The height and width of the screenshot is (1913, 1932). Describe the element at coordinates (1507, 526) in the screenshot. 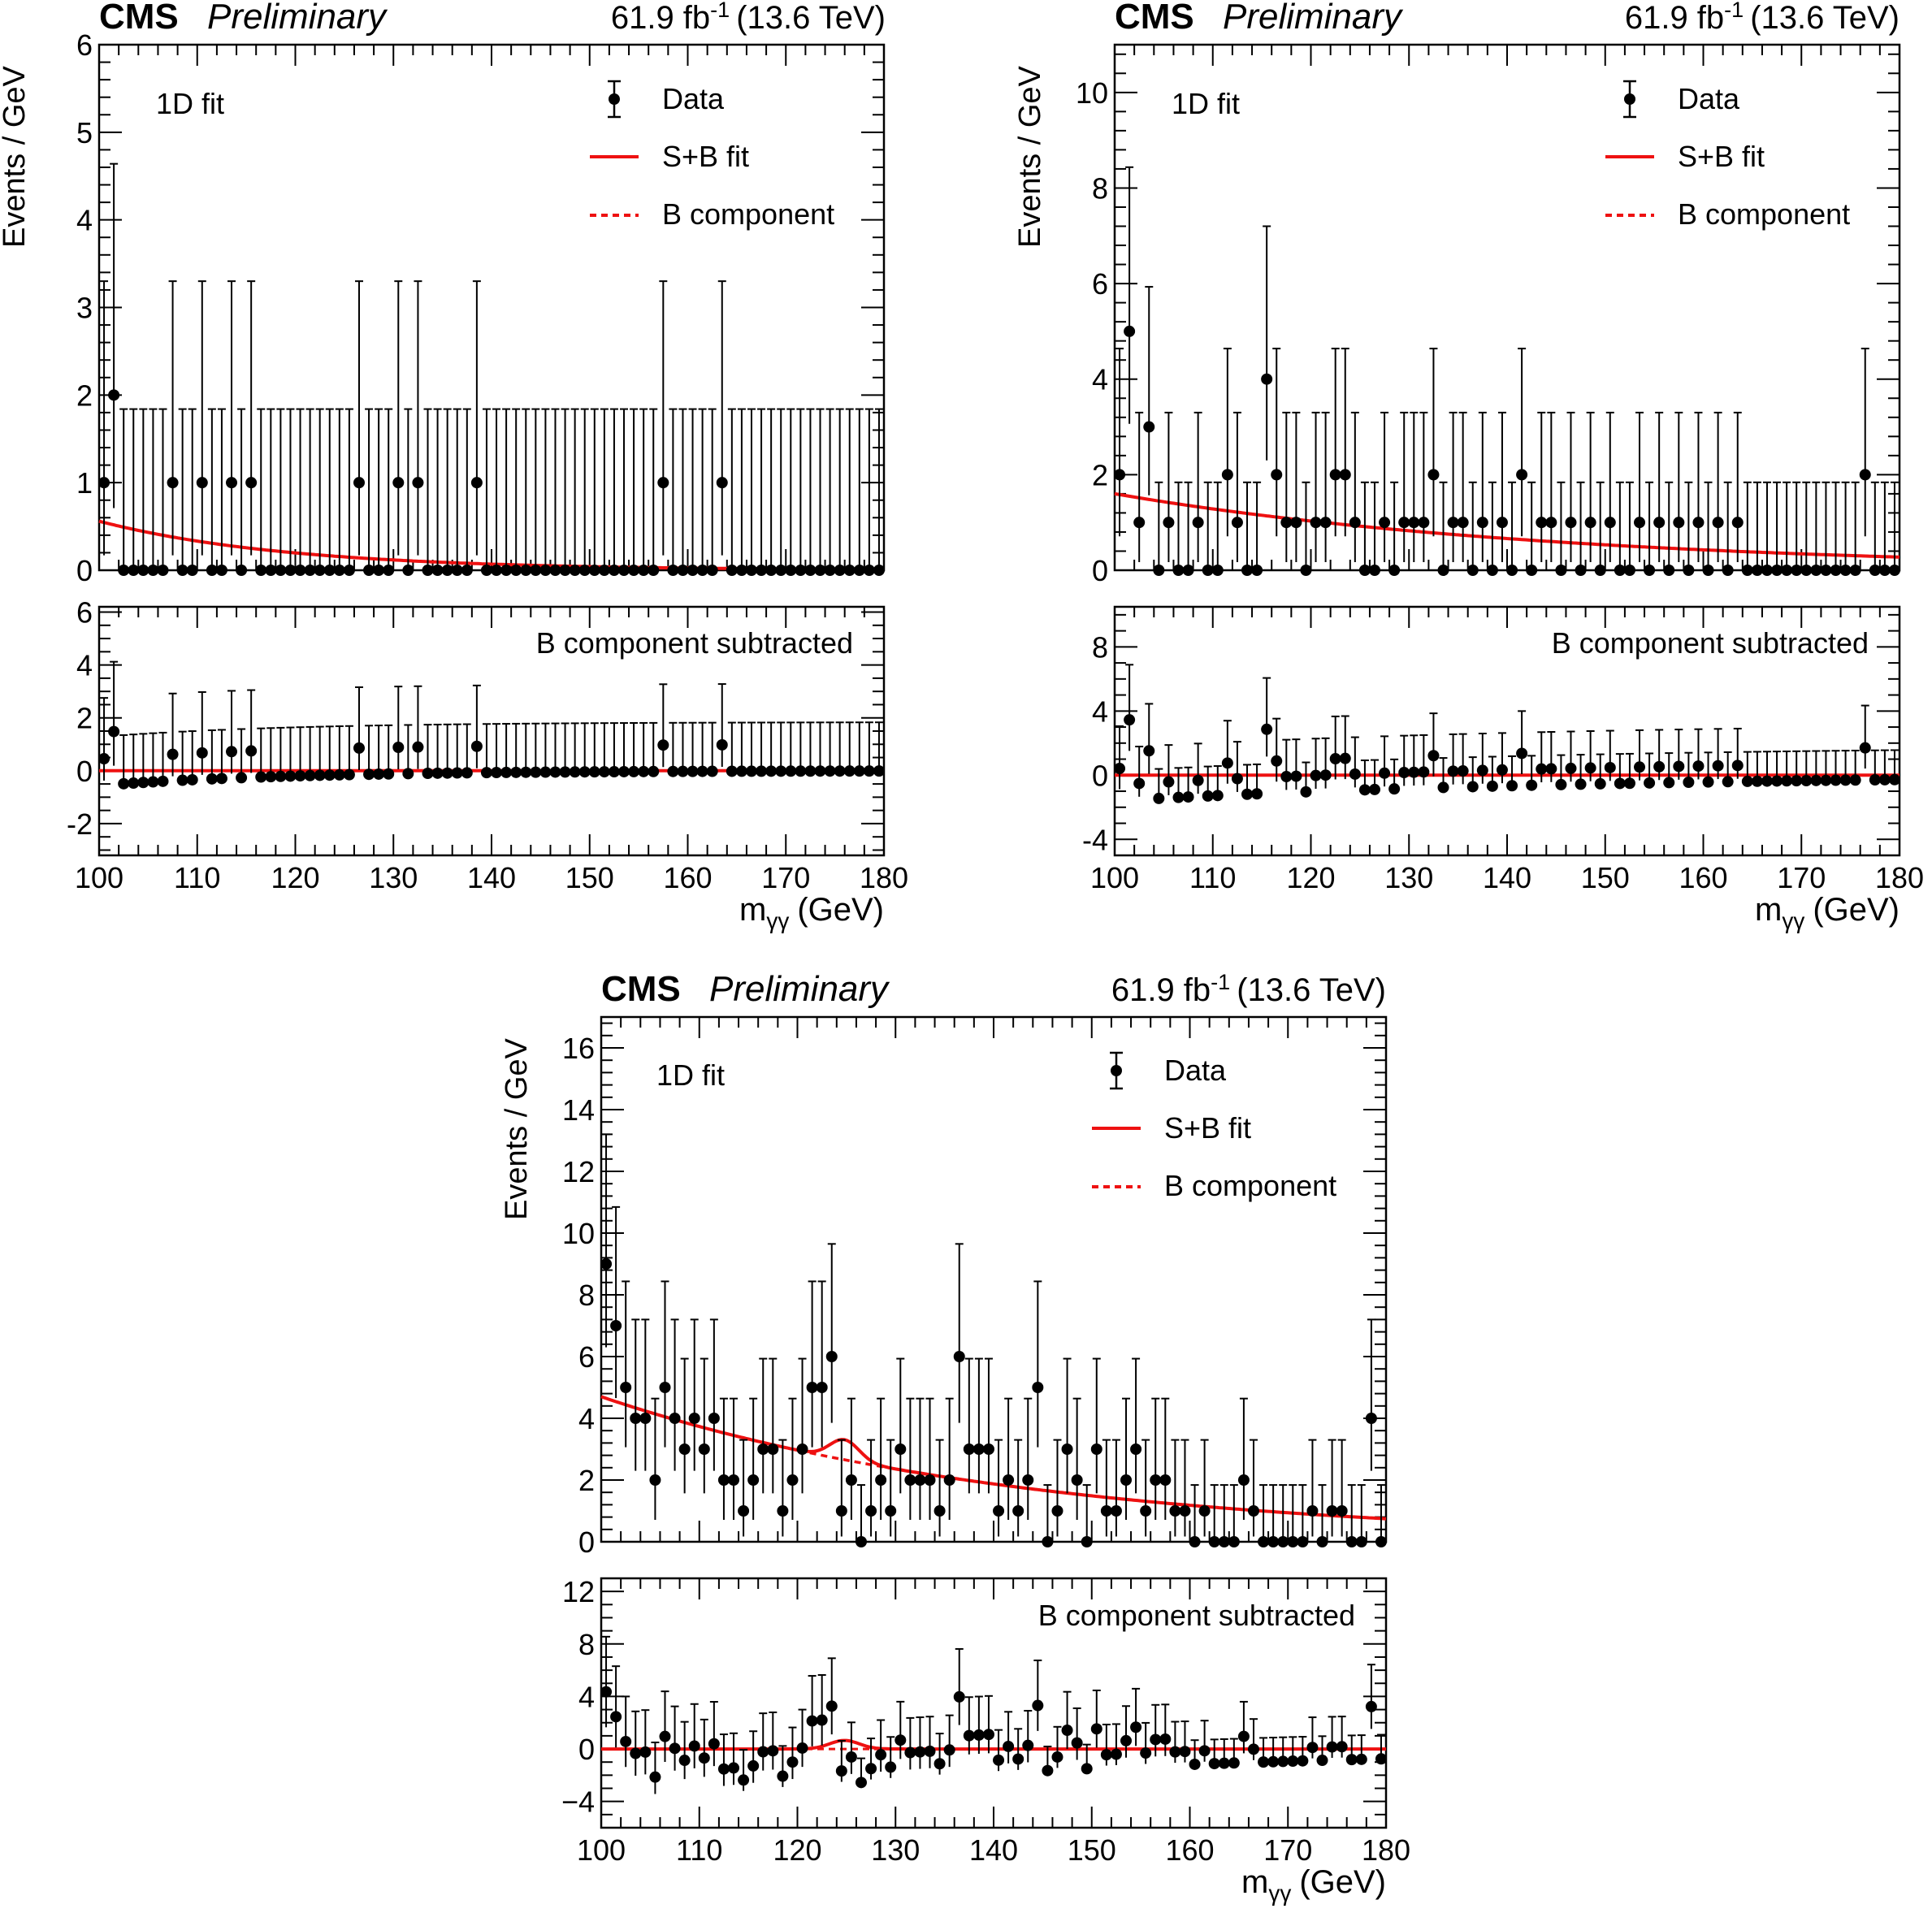

I see `b-component-curve` at that location.